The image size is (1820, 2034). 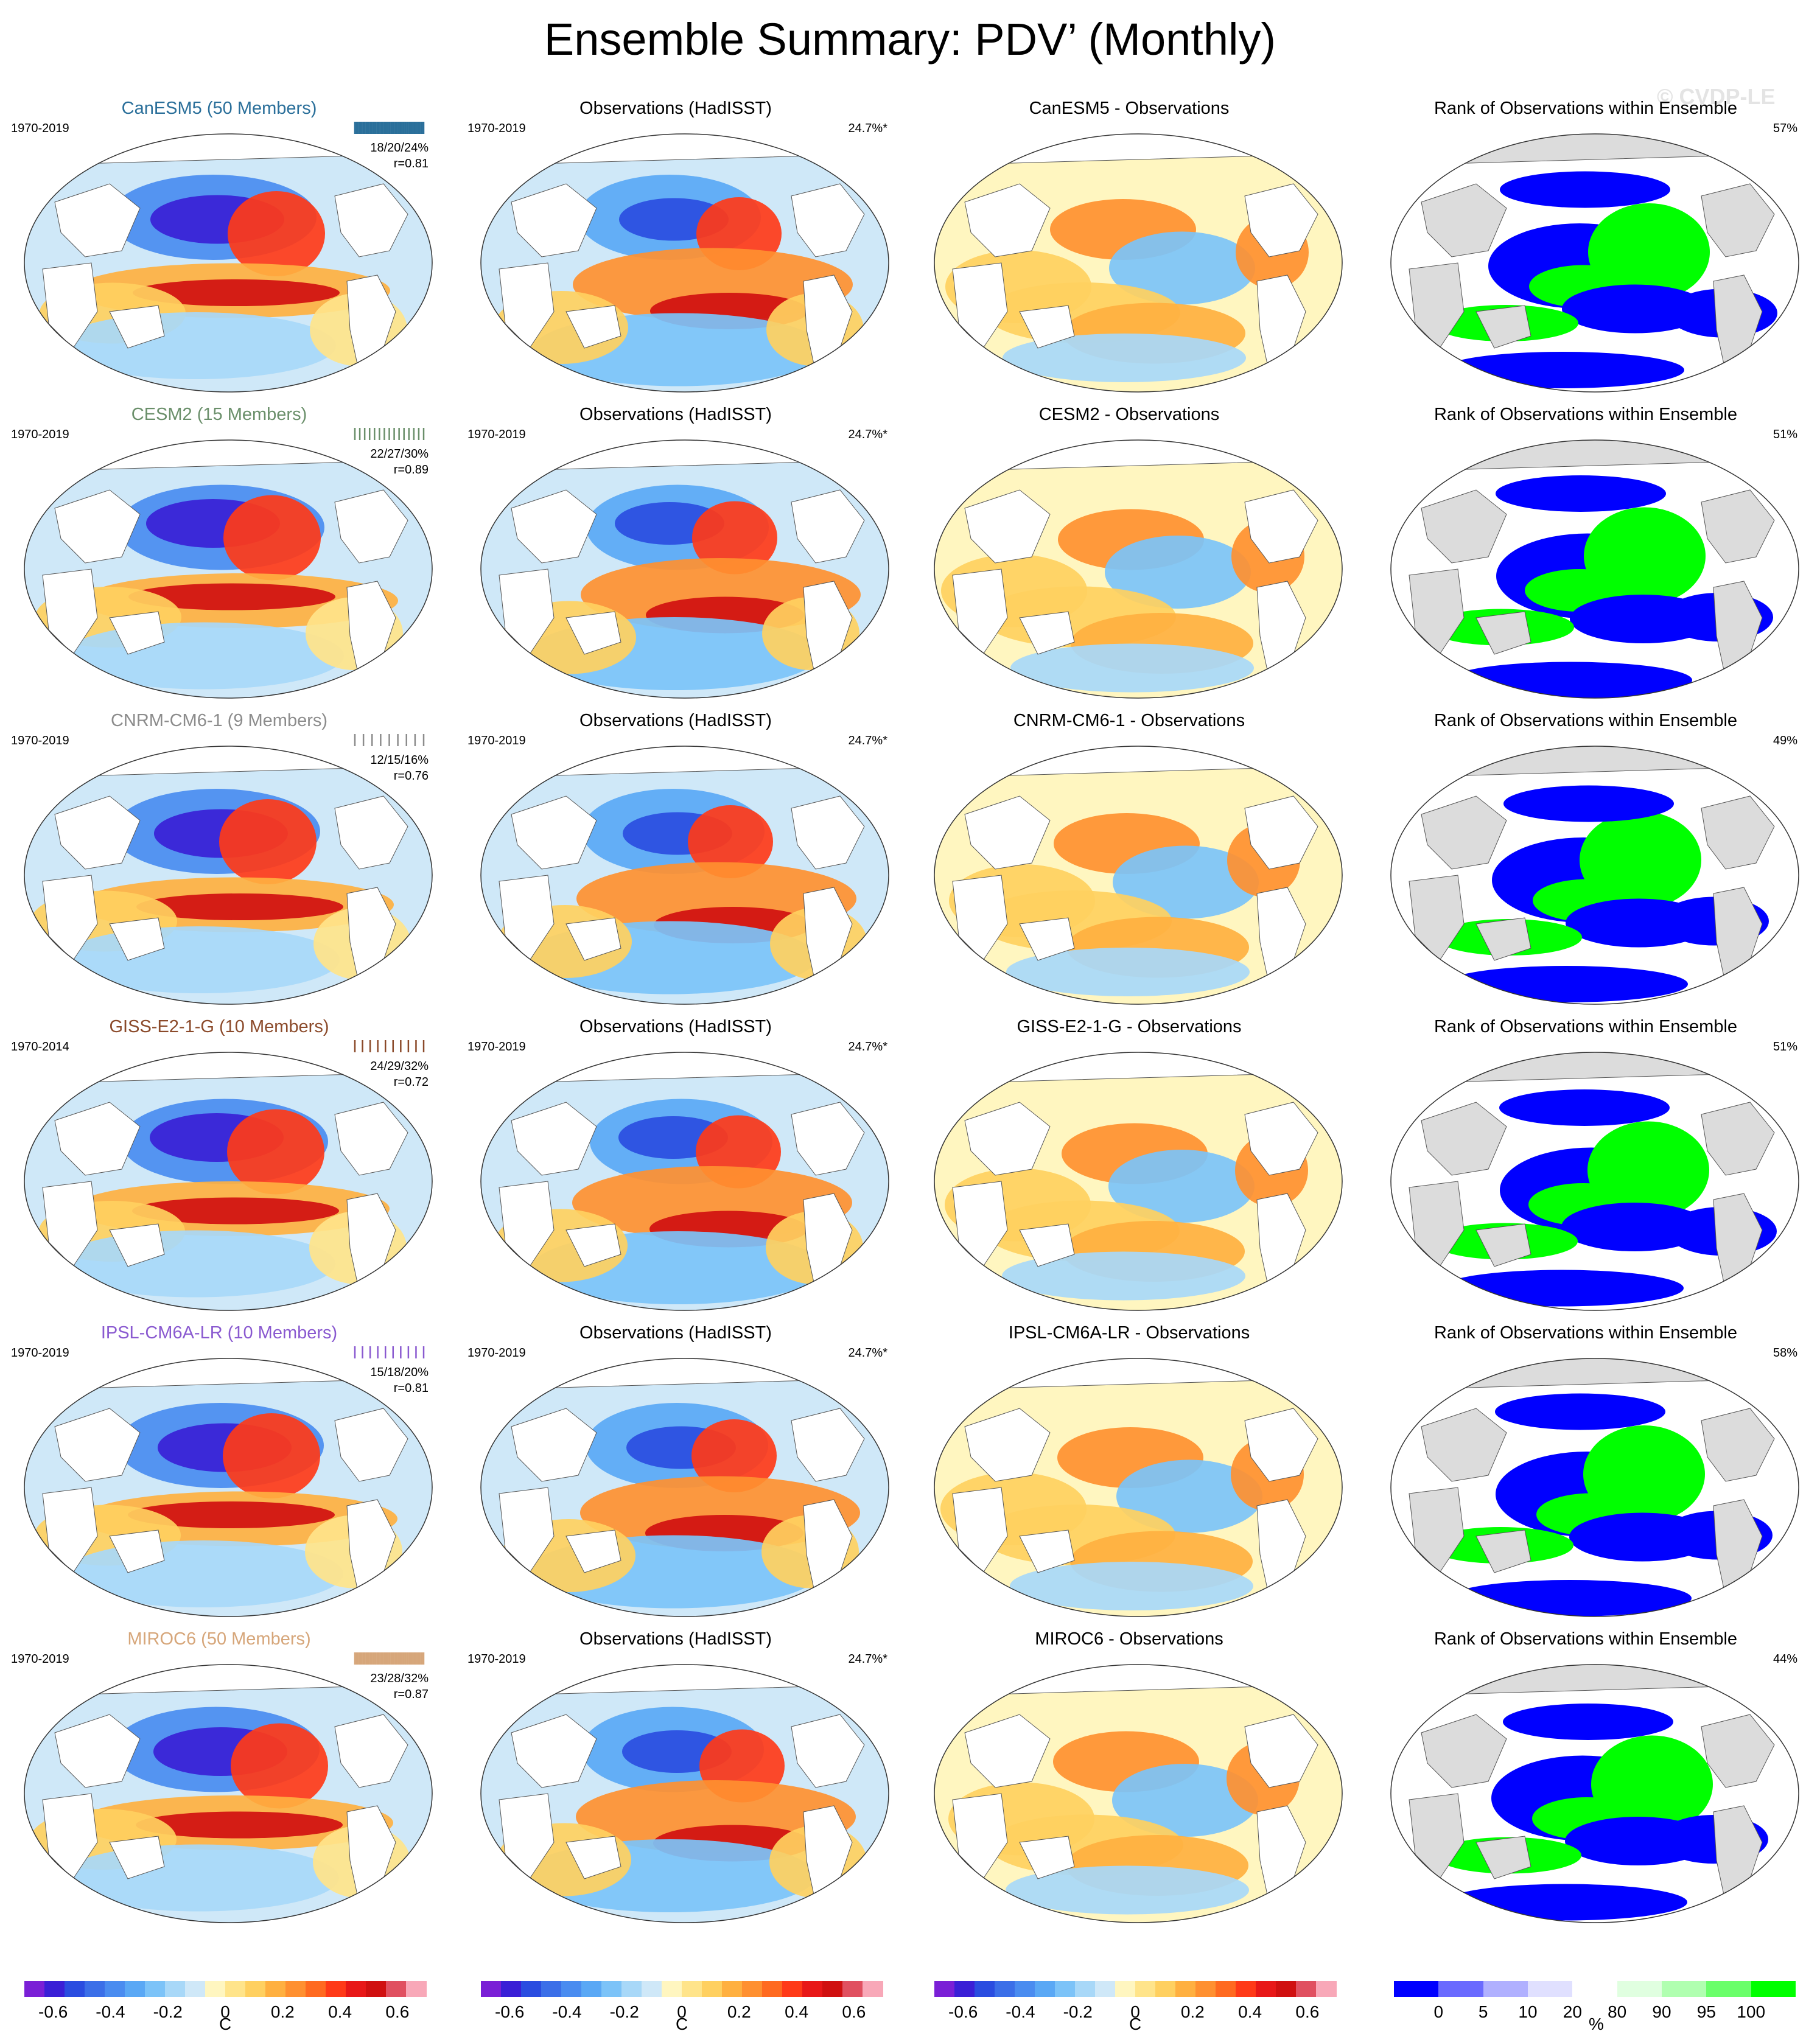 I want to click on rank-panel: Rank of Observations within Ensemble 51%, so click(x=1586, y=554).